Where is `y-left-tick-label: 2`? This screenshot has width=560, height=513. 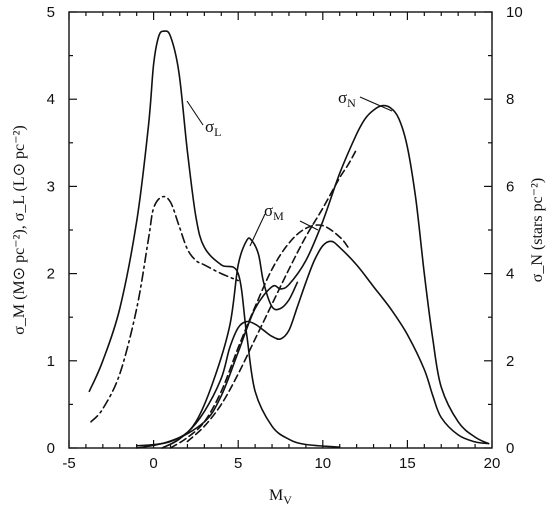 y-left-tick-label: 2 is located at coordinates (51, 274).